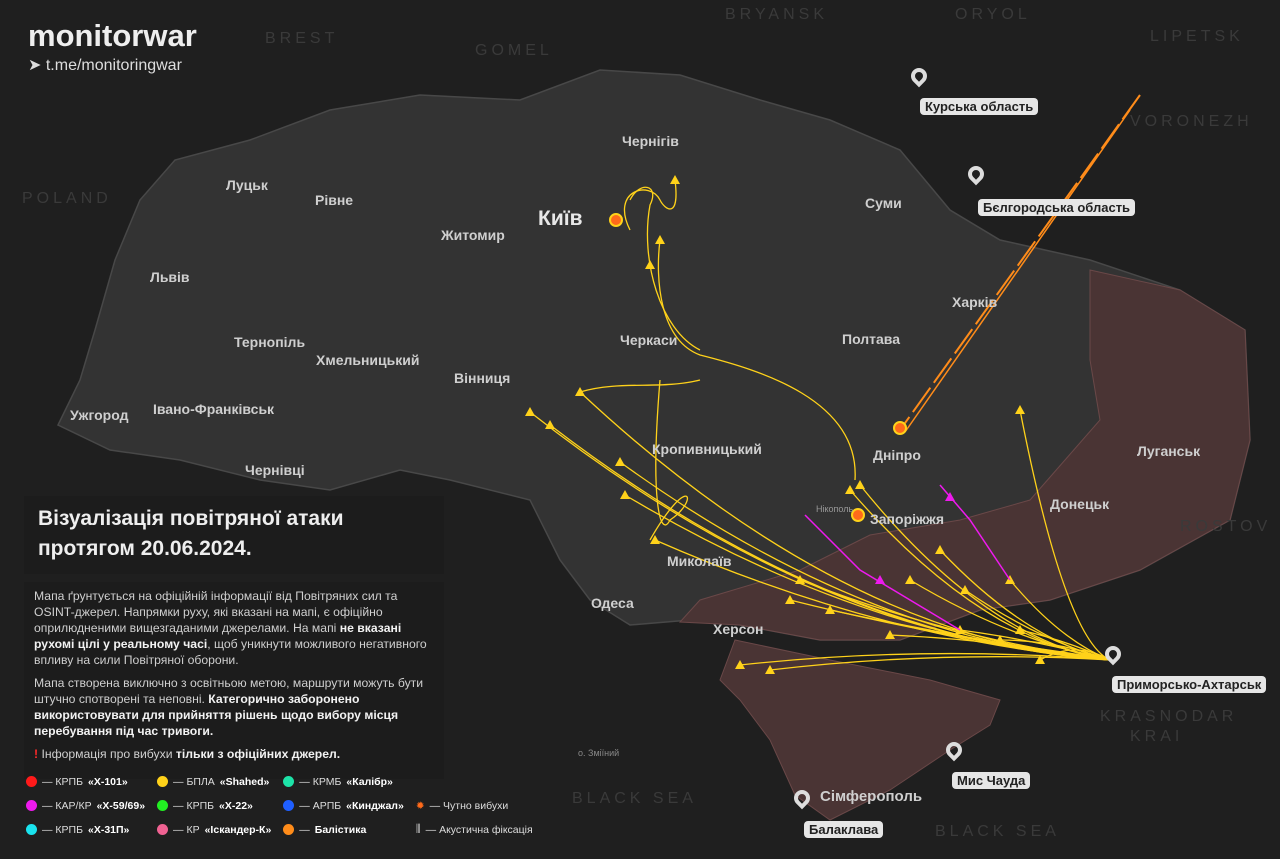 This screenshot has height=859, width=1280. What do you see at coordinates (776, 14) in the screenshot?
I see `region-label: BRYANSK` at bounding box center [776, 14].